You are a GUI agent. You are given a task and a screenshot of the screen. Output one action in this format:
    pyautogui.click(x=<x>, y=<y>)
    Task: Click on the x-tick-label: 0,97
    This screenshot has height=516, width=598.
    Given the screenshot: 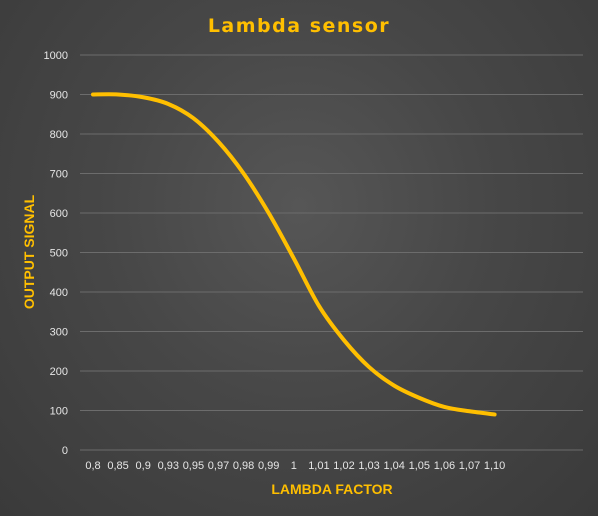 What is the action you would take?
    pyautogui.click(x=218, y=466)
    